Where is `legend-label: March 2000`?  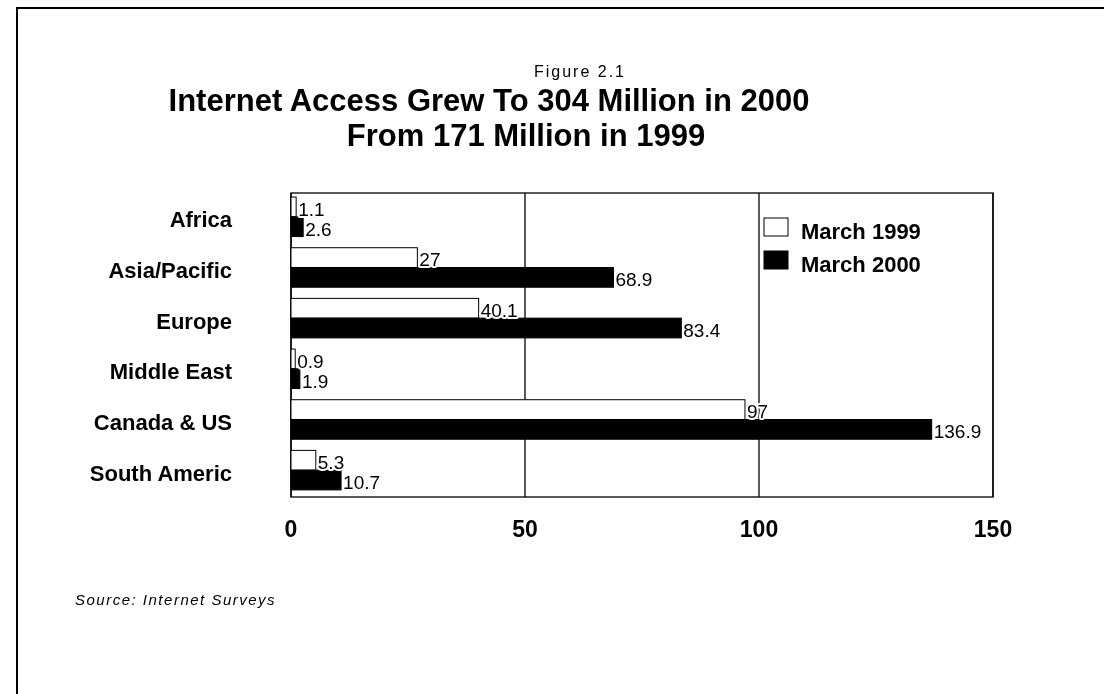 legend-label: March 2000 is located at coordinates (861, 264).